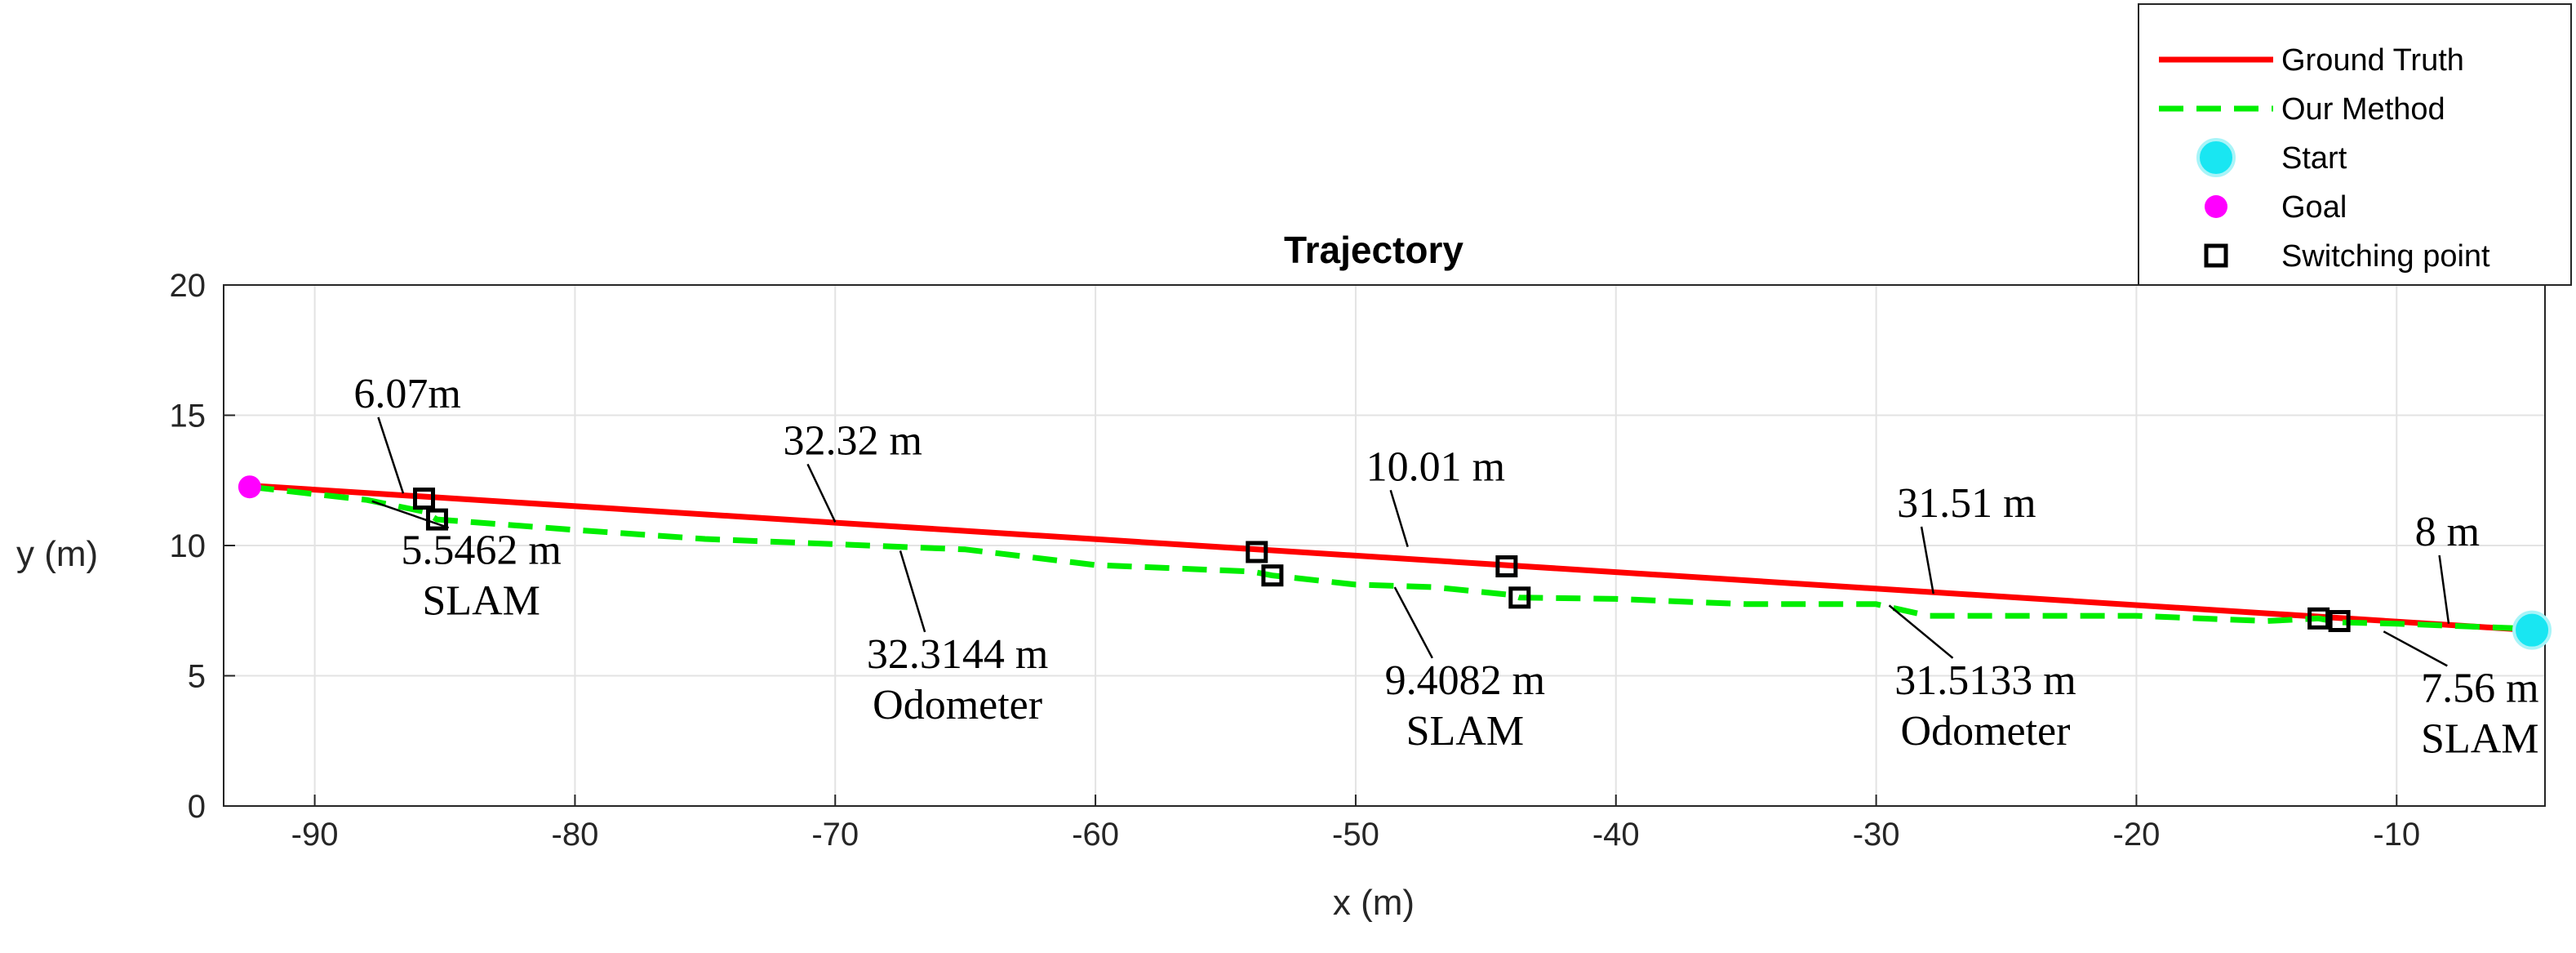 Image resolution: width=2576 pixels, height=953 pixels. What do you see at coordinates (835, 835) in the screenshot?
I see `x-tick-label: -70` at bounding box center [835, 835].